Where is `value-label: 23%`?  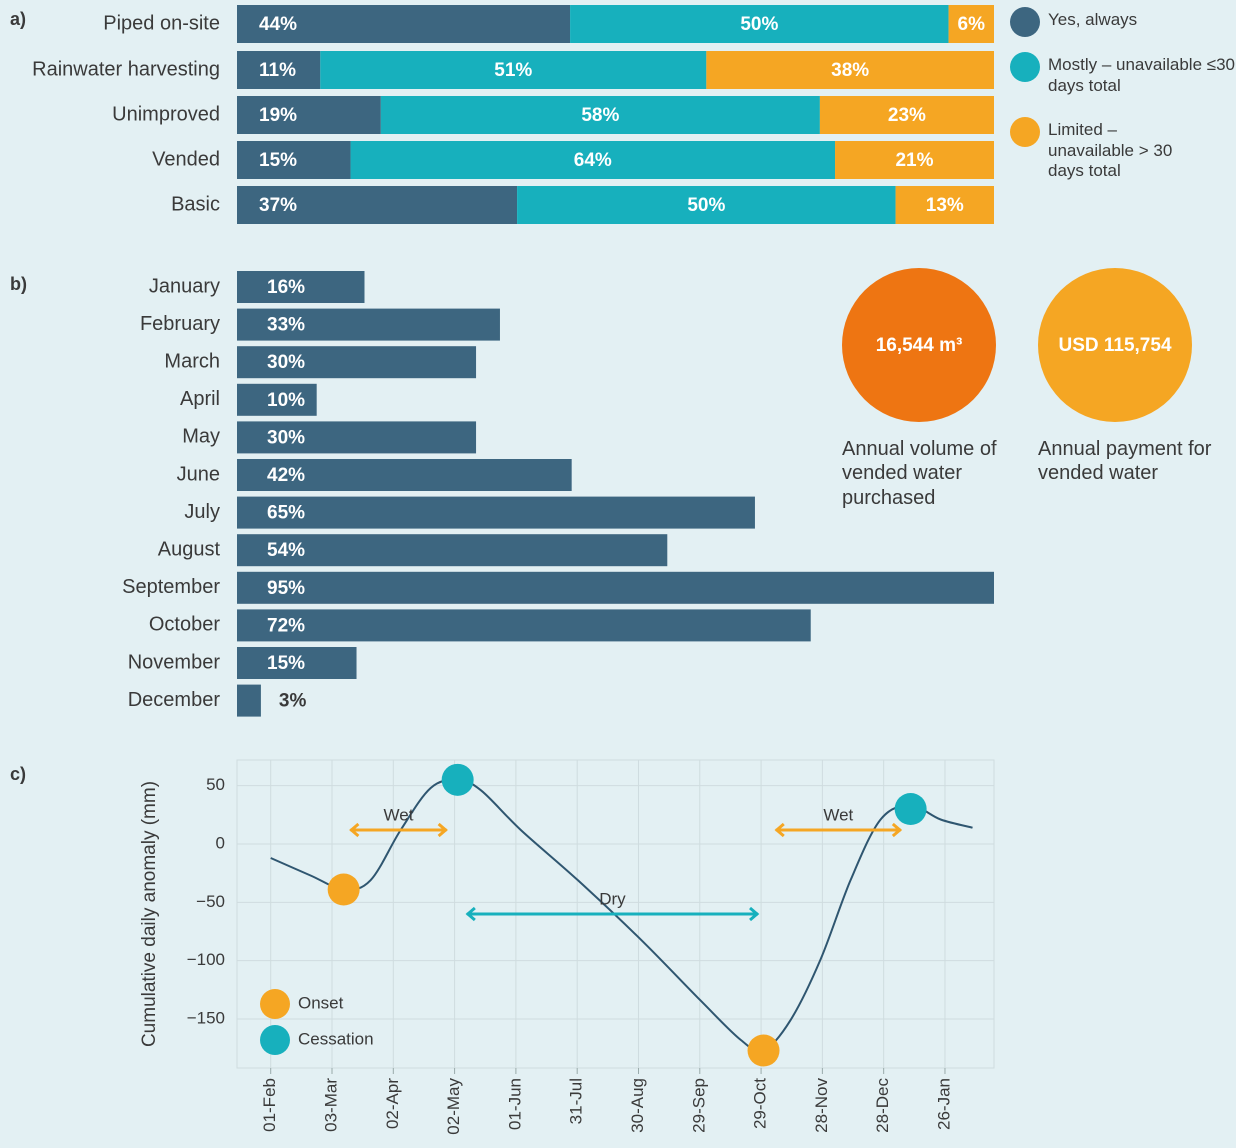
value-label: 23% is located at coordinates (907, 115).